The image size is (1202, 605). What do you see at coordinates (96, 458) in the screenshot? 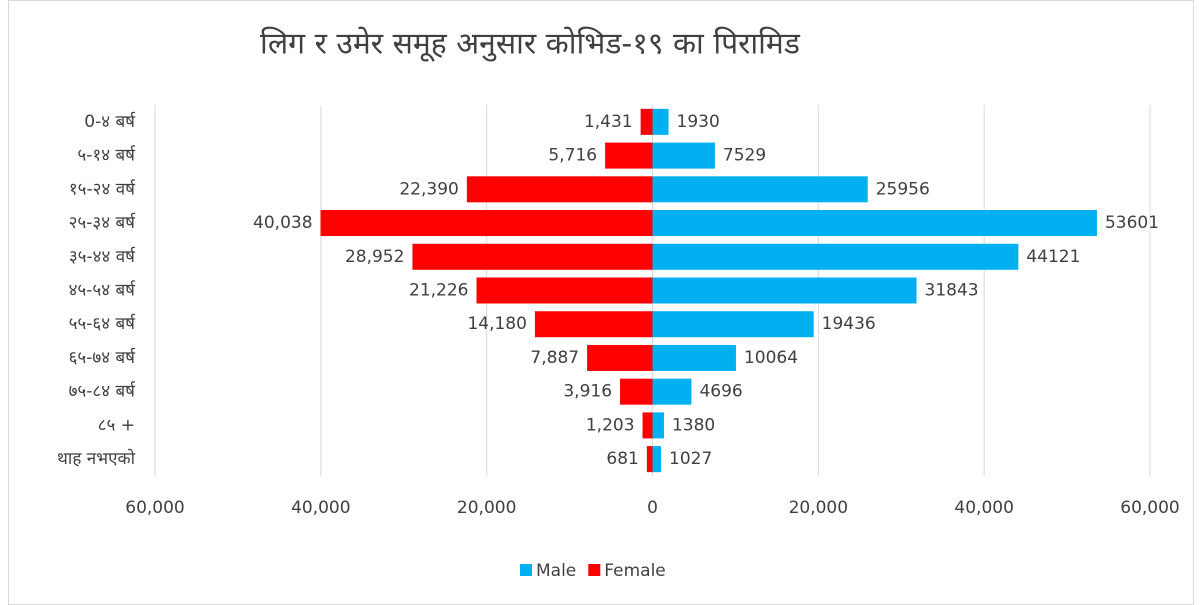
I see `y-tick-label: थाह नभएको` at bounding box center [96, 458].